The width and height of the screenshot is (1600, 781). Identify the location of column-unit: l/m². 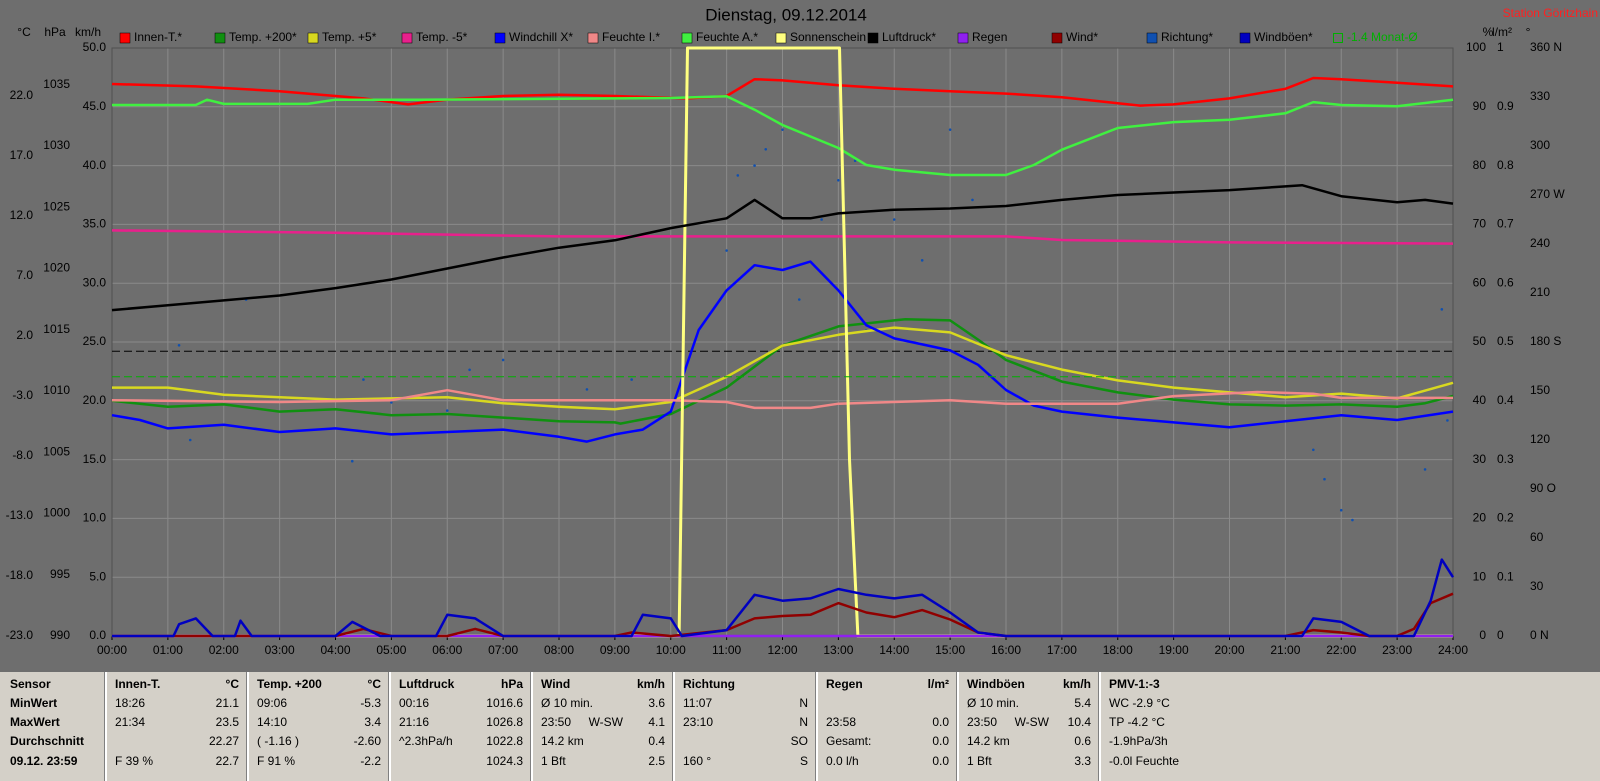
(938, 684).